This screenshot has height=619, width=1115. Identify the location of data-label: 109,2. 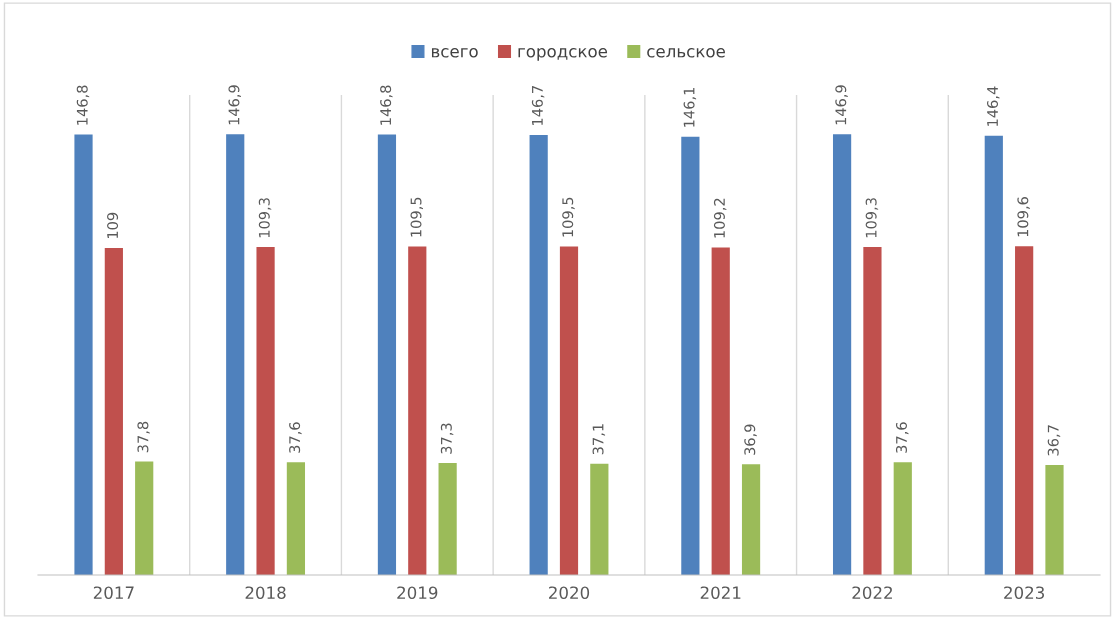
(720, 218).